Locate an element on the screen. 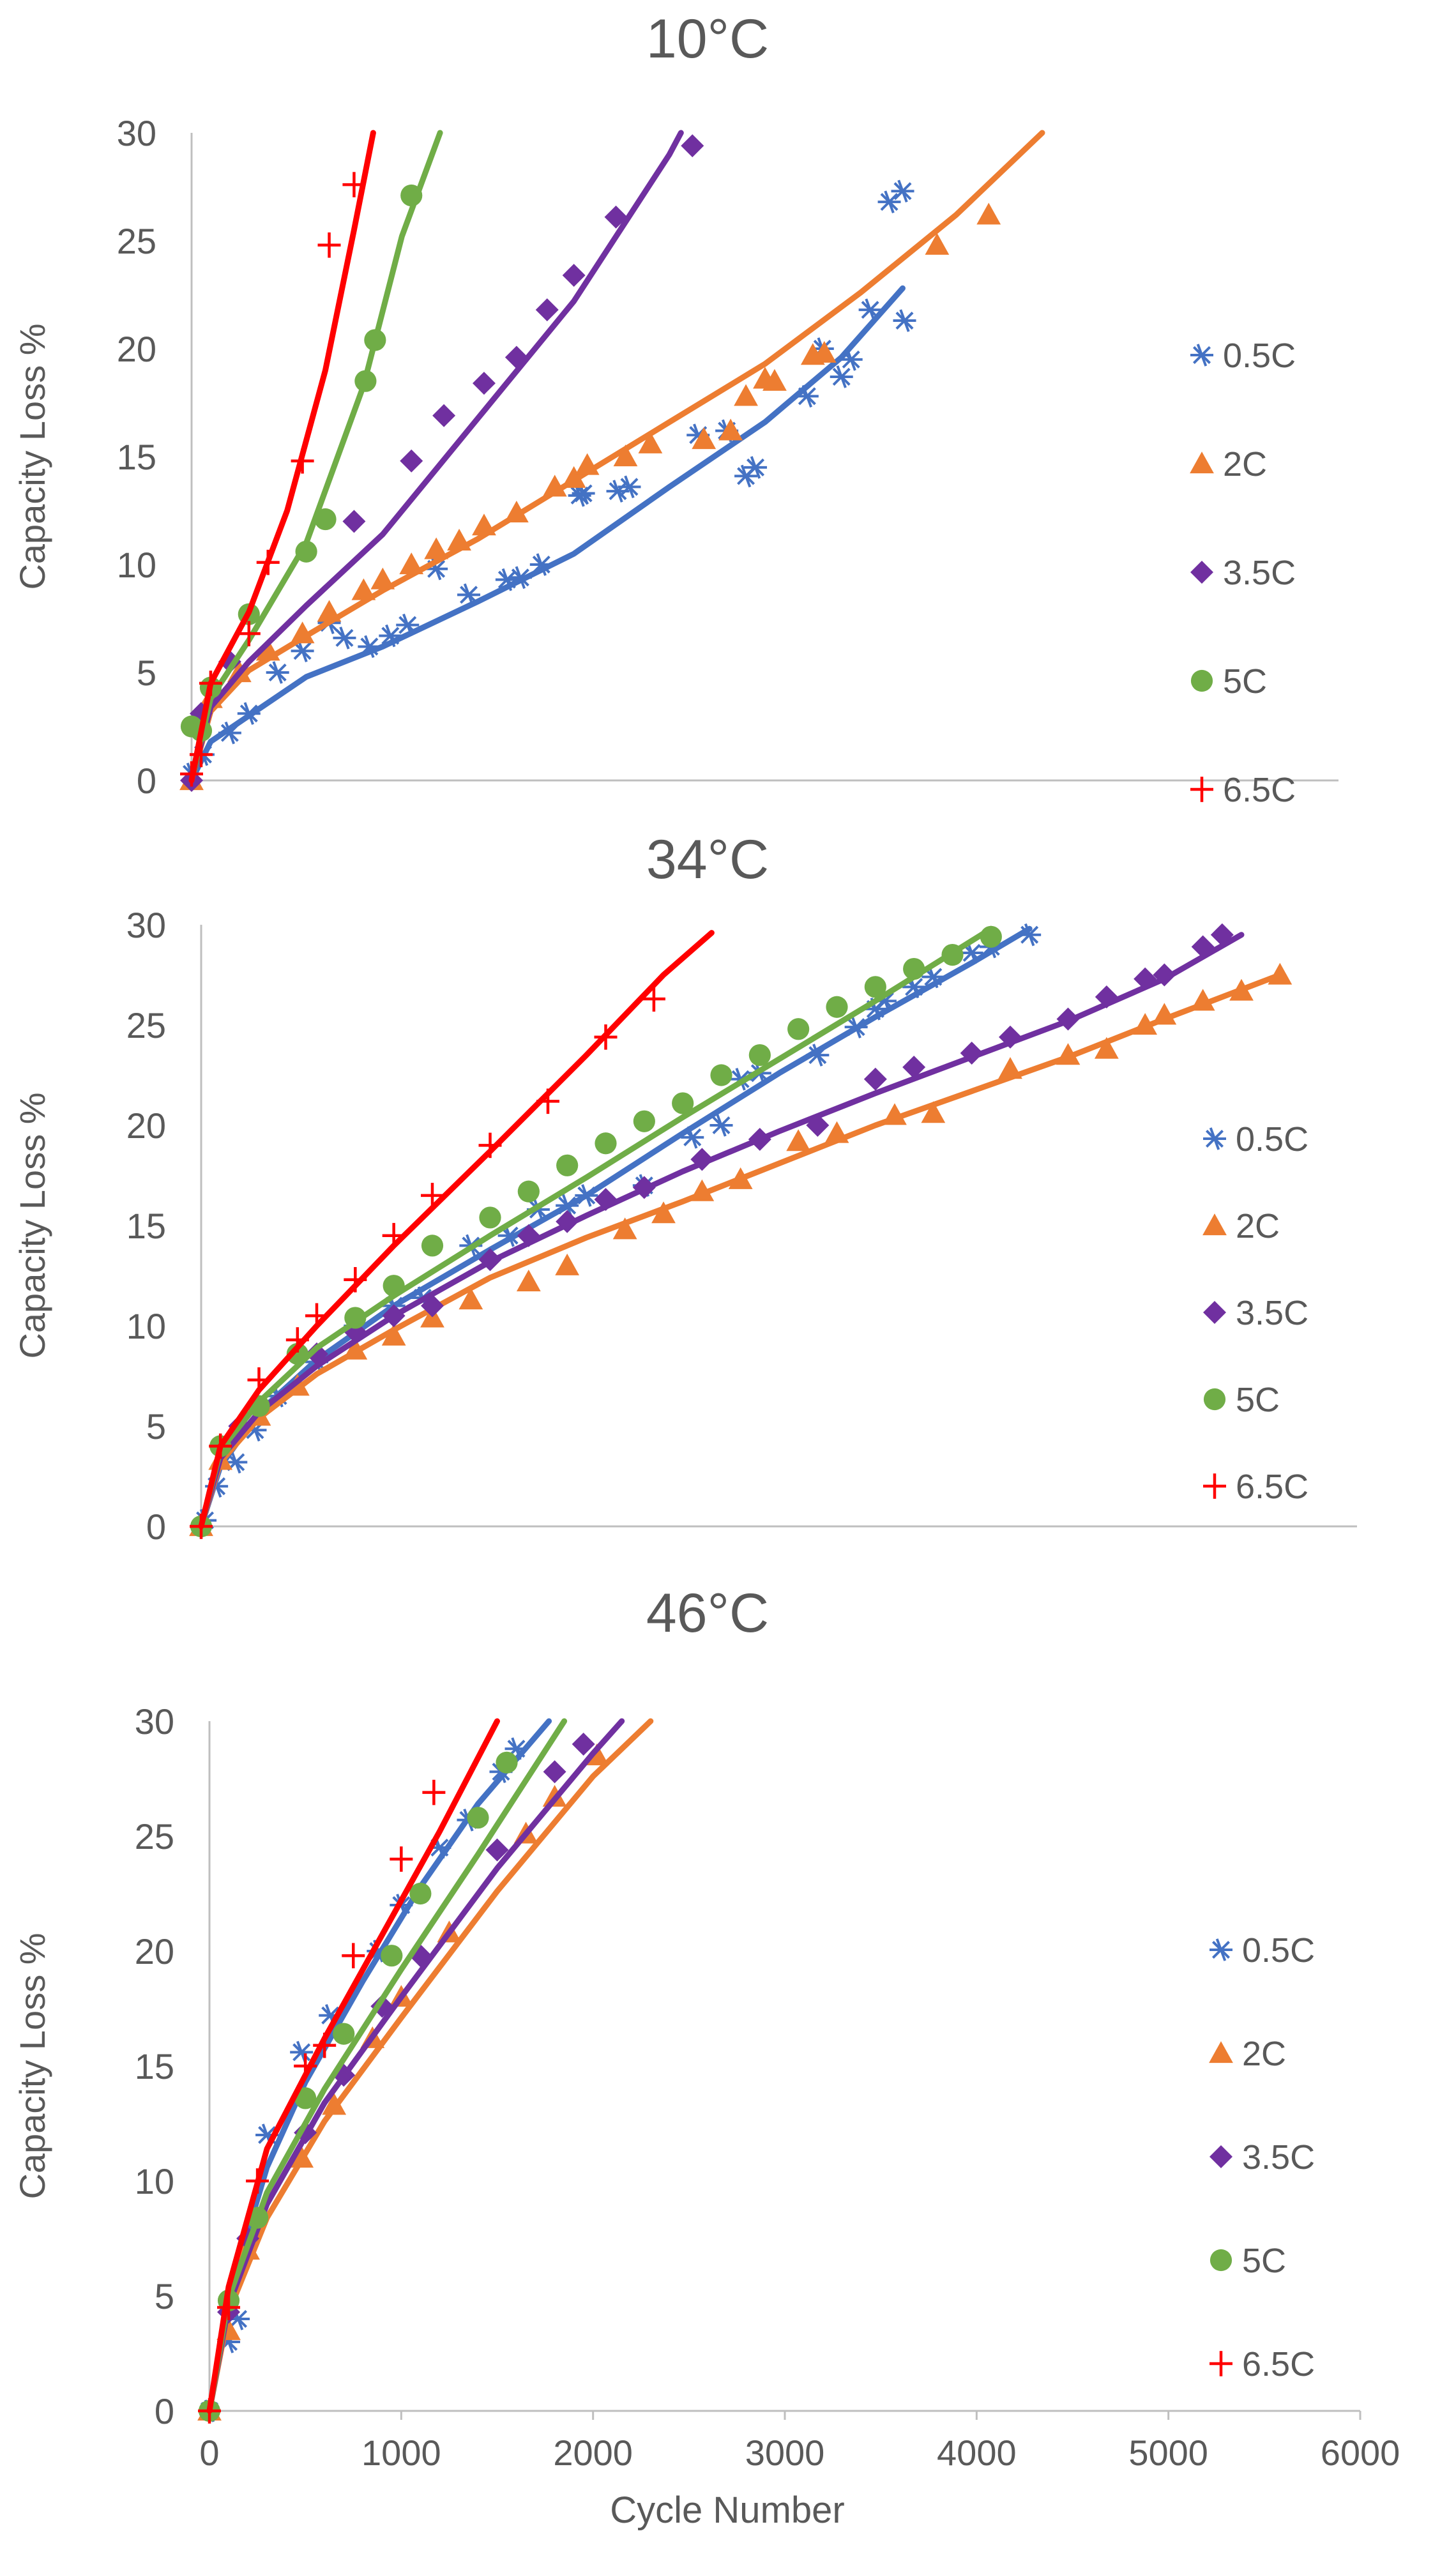 The width and height of the screenshot is (1456, 2568). panel-46c-x-tick-6000: 6000 is located at coordinates (1360, 2453).